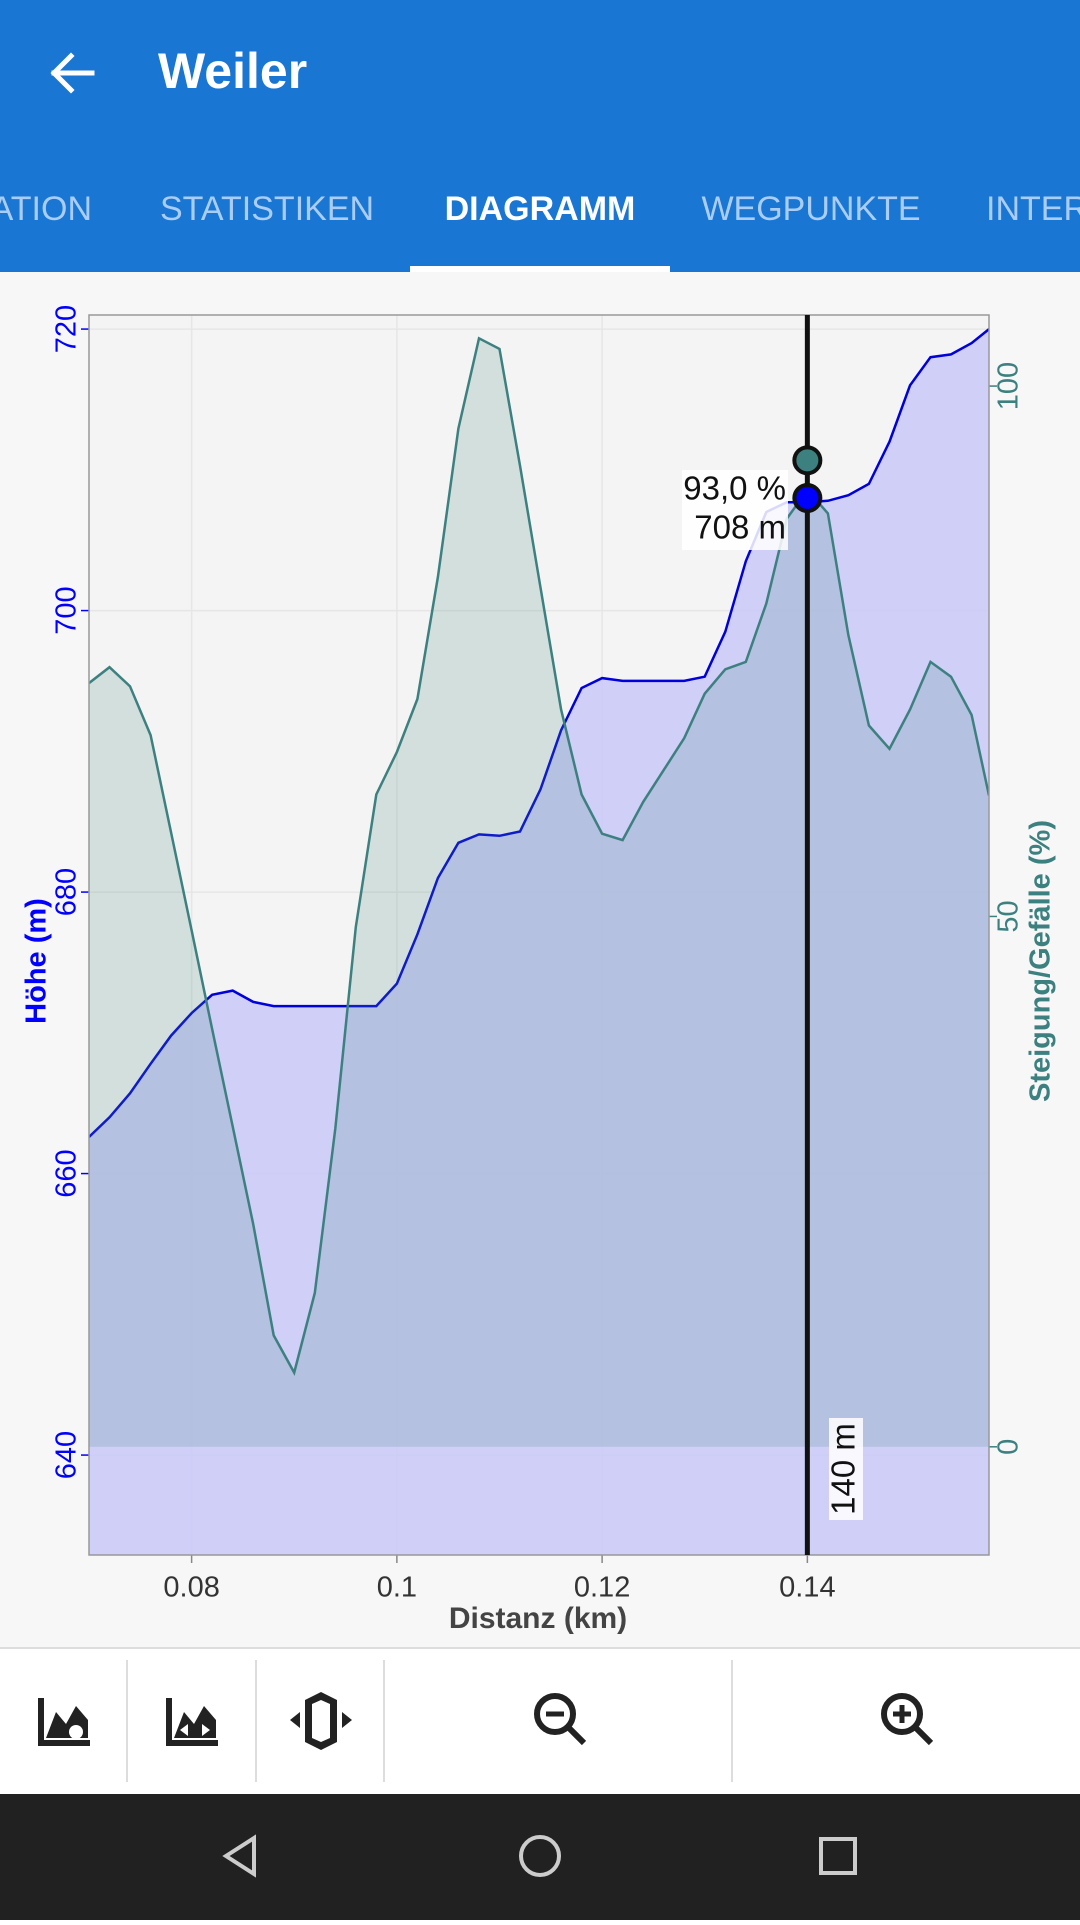 The height and width of the screenshot is (1925, 1080). What do you see at coordinates (267, 209) in the screenshot?
I see `tab: STATISTIKEN` at bounding box center [267, 209].